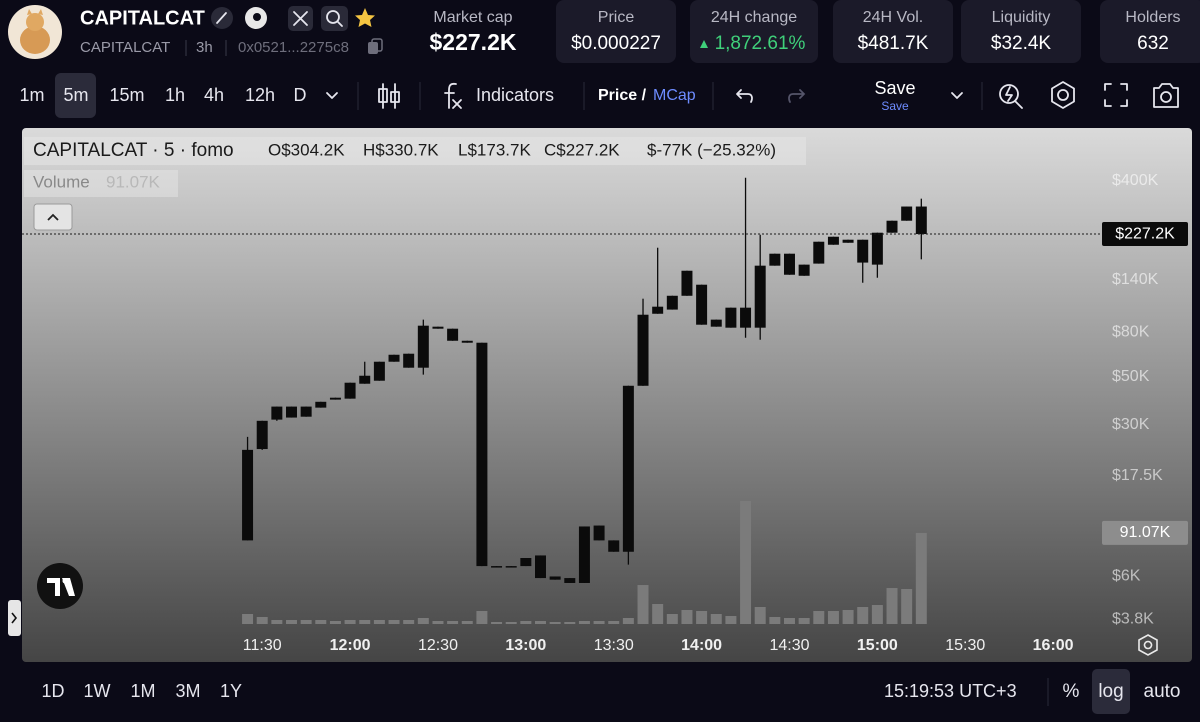  Describe the element at coordinates (231, 691) in the screenshot. I see `range-button: 1Y` at that location.